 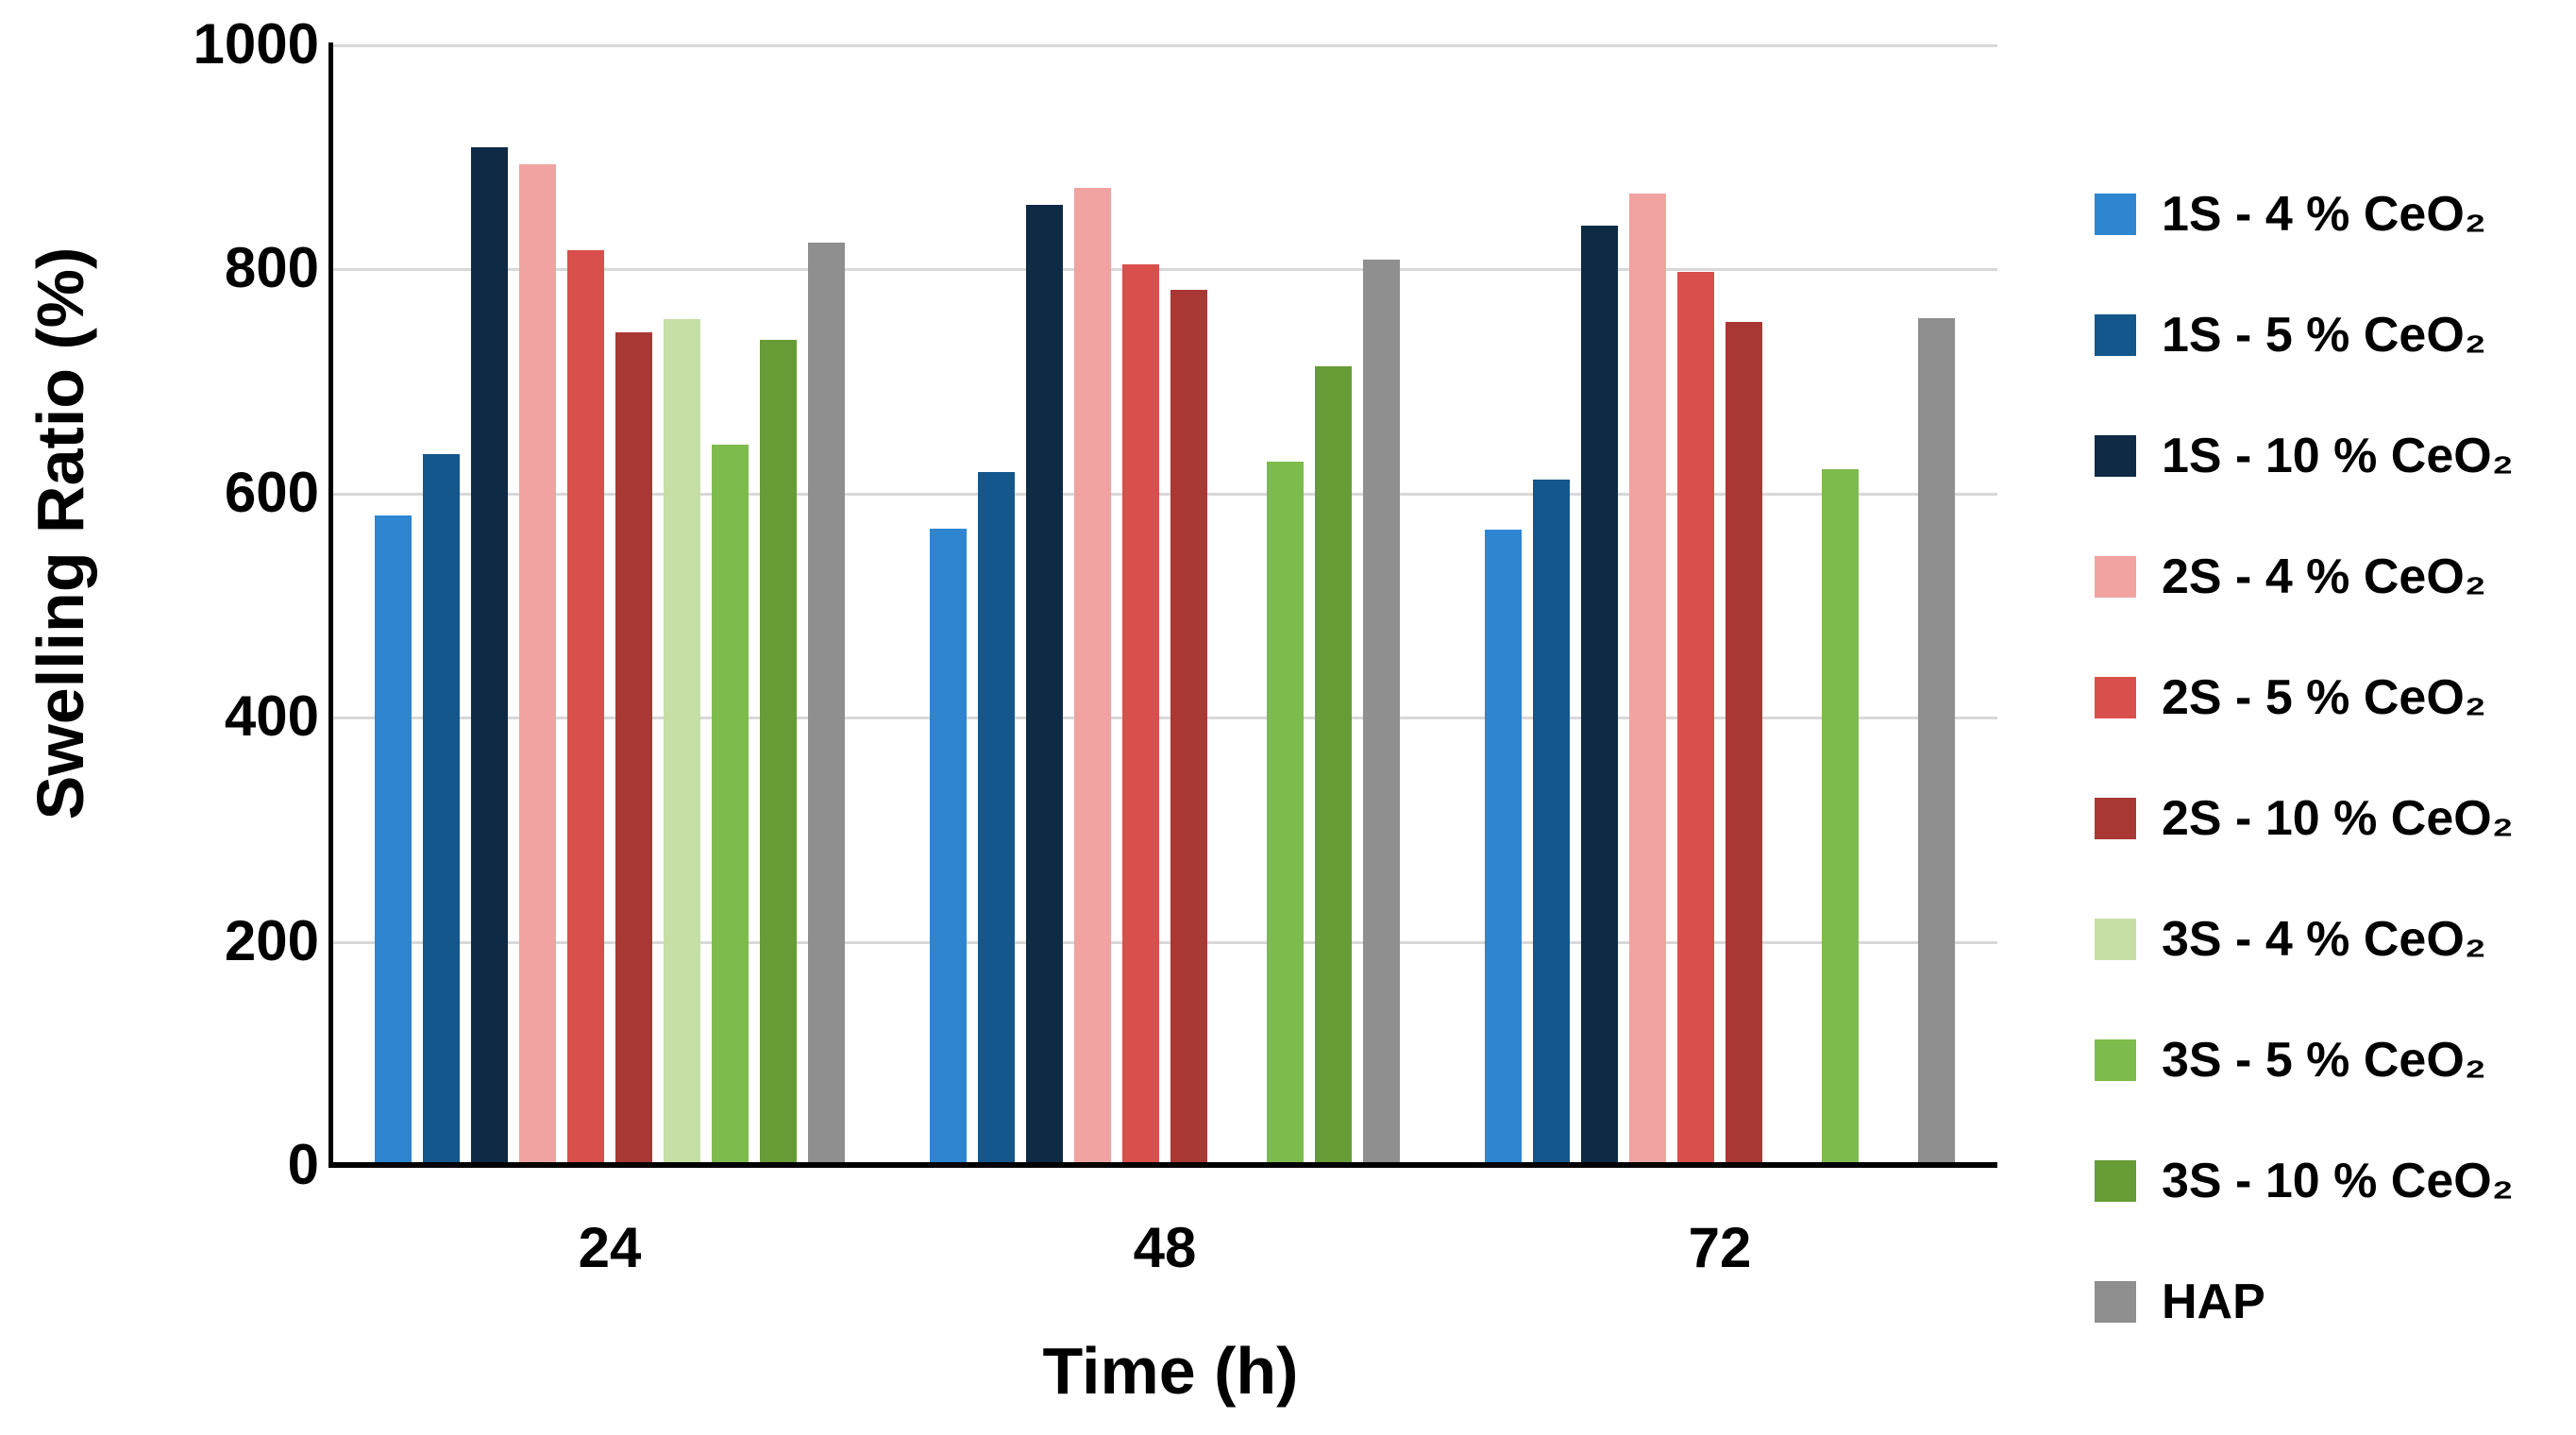 I want to click on y-tick-label-0: 0, so click(x=303, y=1164).